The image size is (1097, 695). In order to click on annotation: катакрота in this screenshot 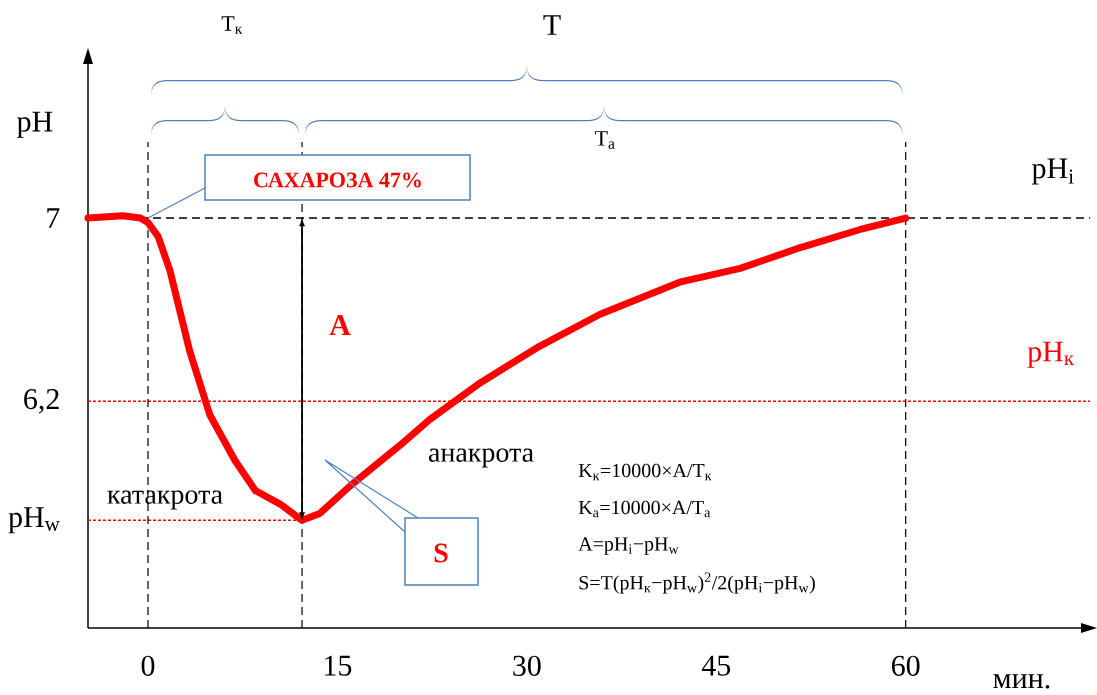, I will do `click(165, 500)`.